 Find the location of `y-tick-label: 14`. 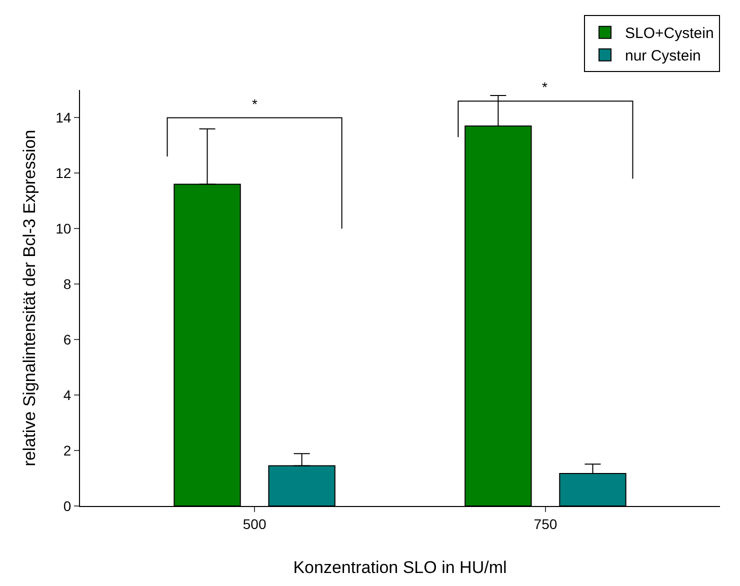

y-tick-label: 14 is located at coordinates (64, 118).